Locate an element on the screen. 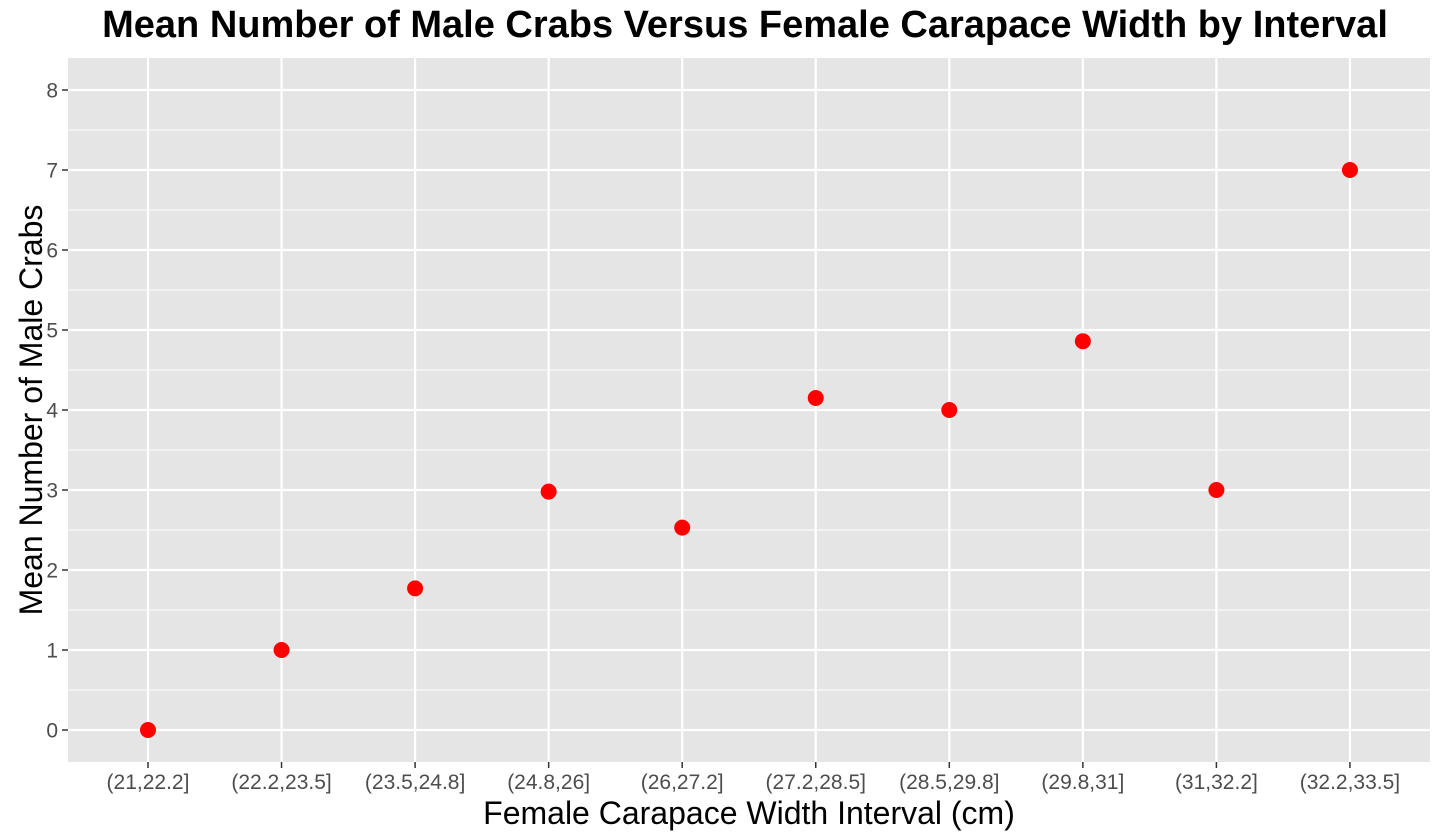 The image size is (1440, 840). y-tick-label: 0 is located at coordinates (52, 731).